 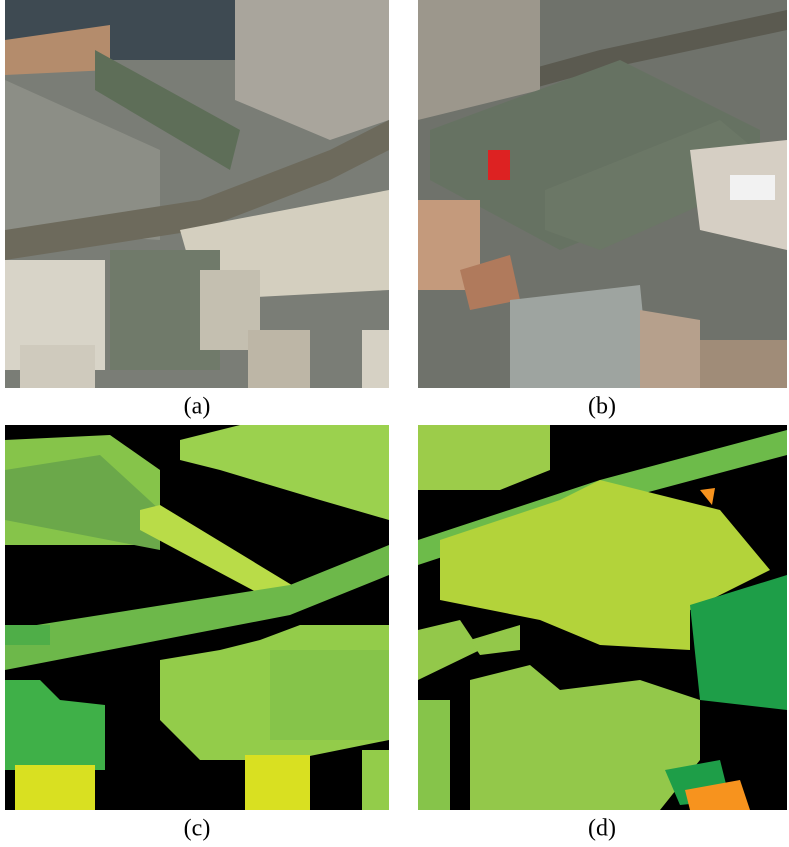 I want to click on caption: (a), so click(x=197, y=407).